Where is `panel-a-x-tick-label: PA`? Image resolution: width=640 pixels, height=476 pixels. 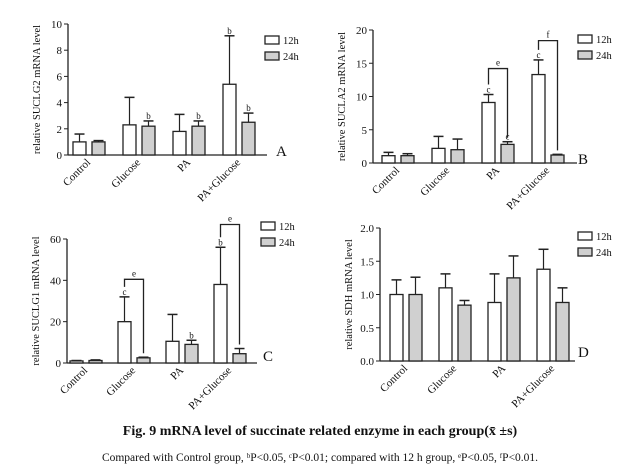 panel-a-x-tick-label: PA is located at coordinates (184, 166).